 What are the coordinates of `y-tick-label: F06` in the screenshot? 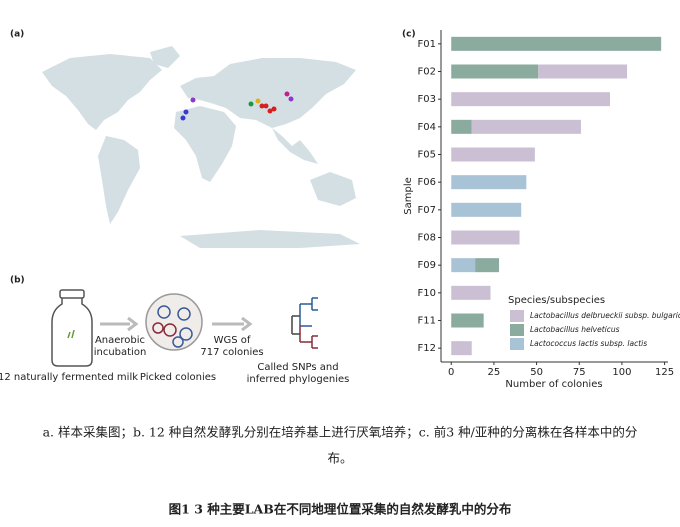 It's located at (427, 182).